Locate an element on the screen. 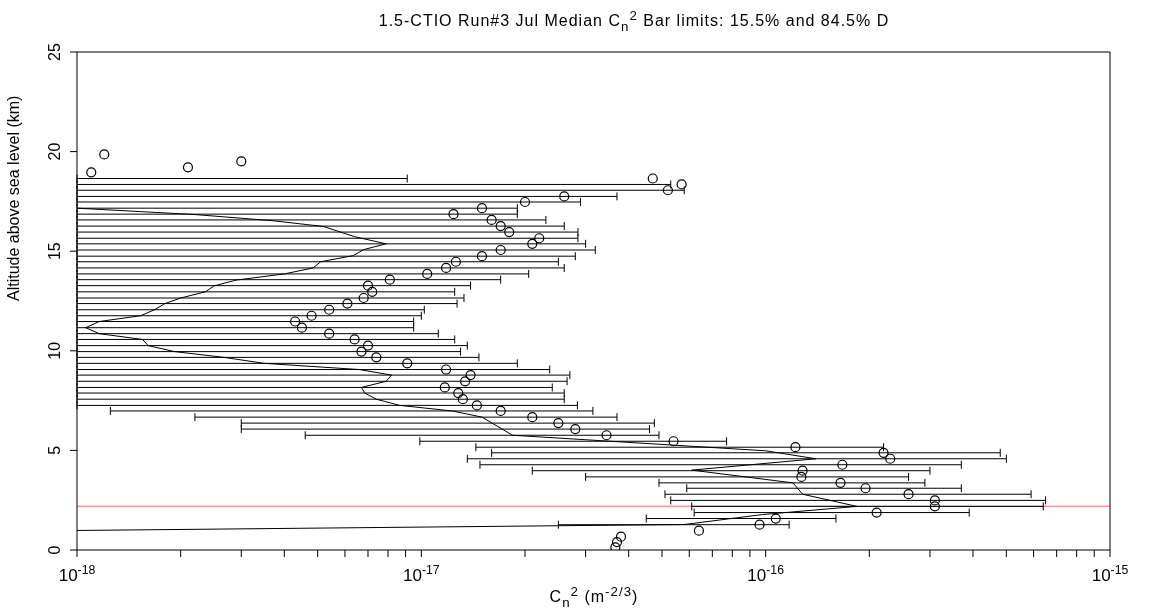 Image resolution: width=1151 pixels, height=613 pixels. y-tick-label: 10 is located at coordinates (54, 350).